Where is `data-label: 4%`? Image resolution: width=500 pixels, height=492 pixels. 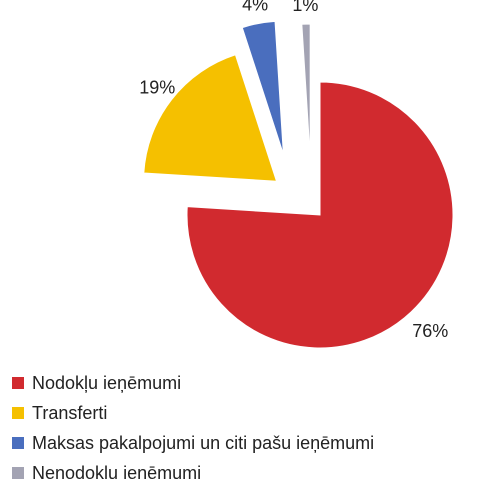
data-label: 4% is located at coordinates (255, 7).